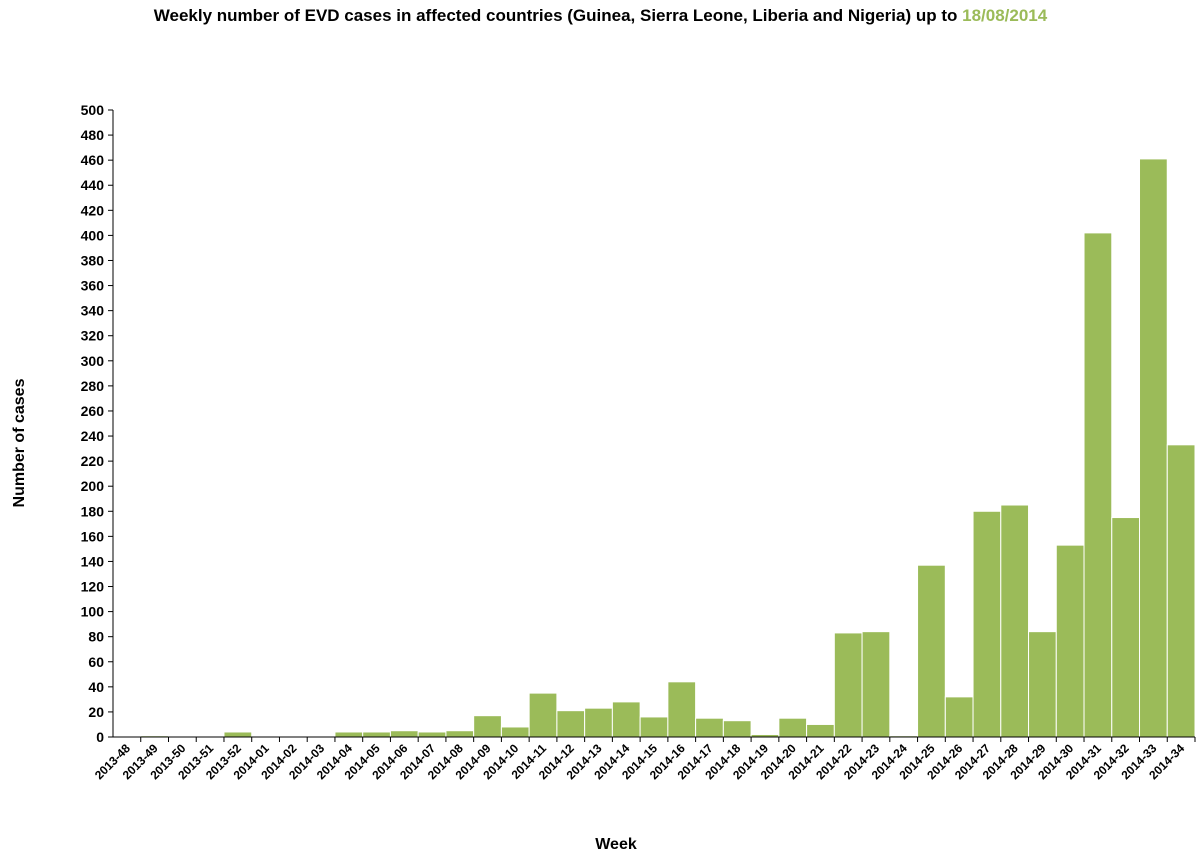 The width and height of the screenshot is (1201, 859). Describe the element at coordinates (93, 486) in the screenshot. I see `y-tick-label: 200` at that location.